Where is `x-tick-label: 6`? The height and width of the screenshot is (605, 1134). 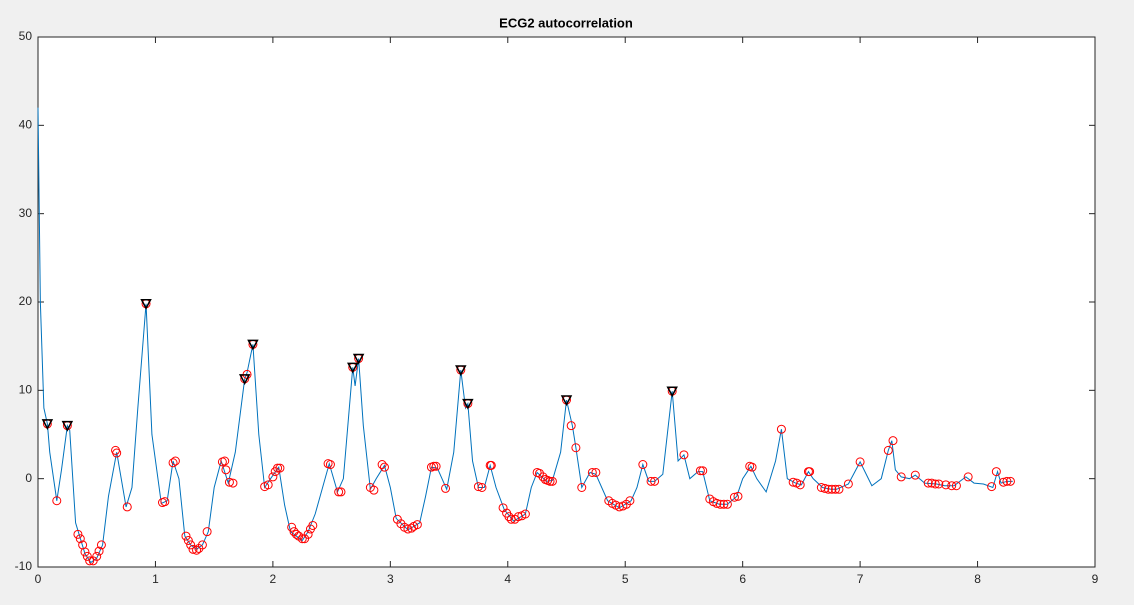 x-tick-label: 6 is located at coordinates (742, 579).